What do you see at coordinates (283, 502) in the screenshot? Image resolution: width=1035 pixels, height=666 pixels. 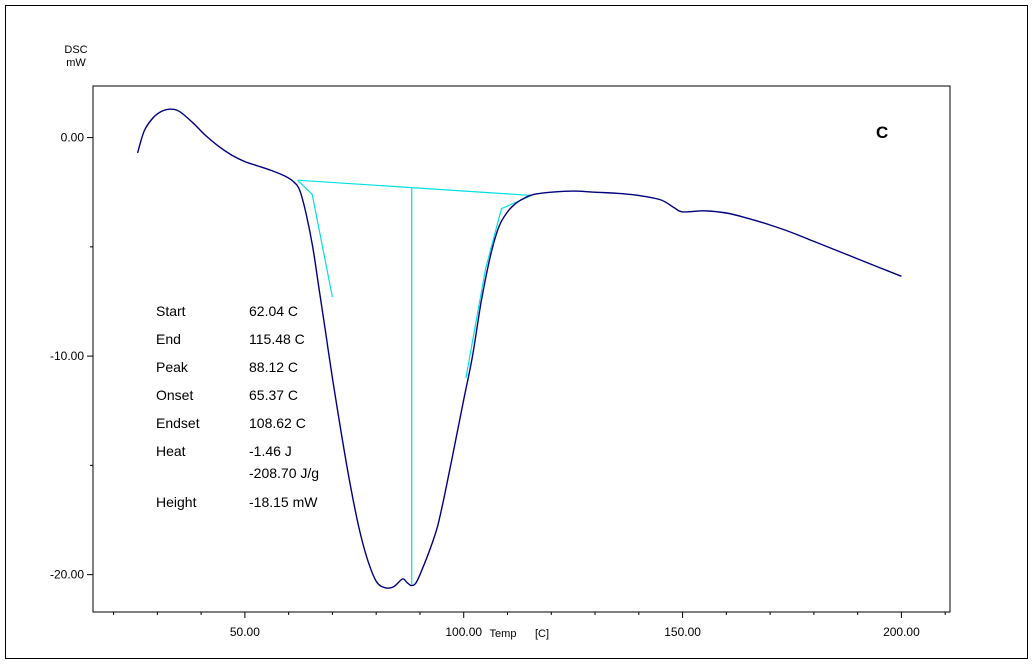 I see `result-value: -18.15 mW` at bounding box center [283, 502].